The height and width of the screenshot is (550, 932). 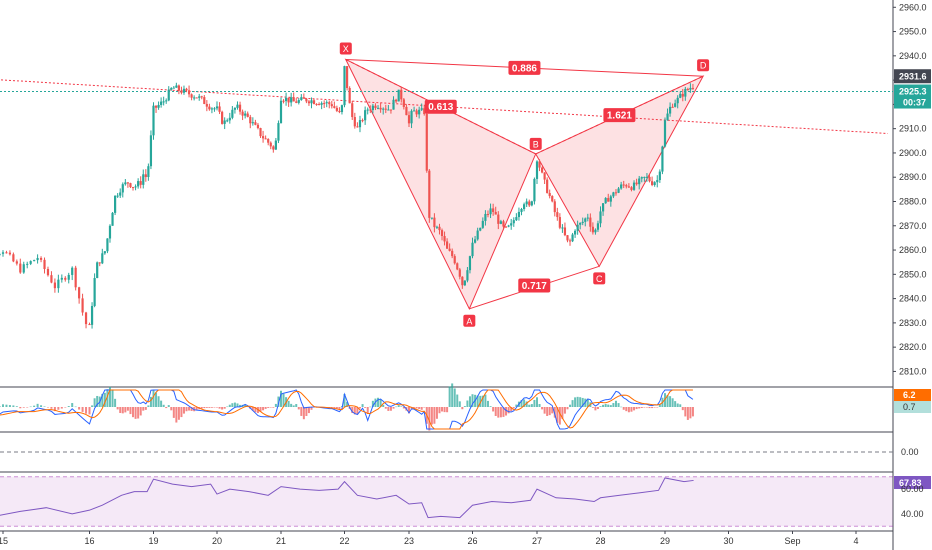 I want to click on point-label-a, so click(x=469, y=320).